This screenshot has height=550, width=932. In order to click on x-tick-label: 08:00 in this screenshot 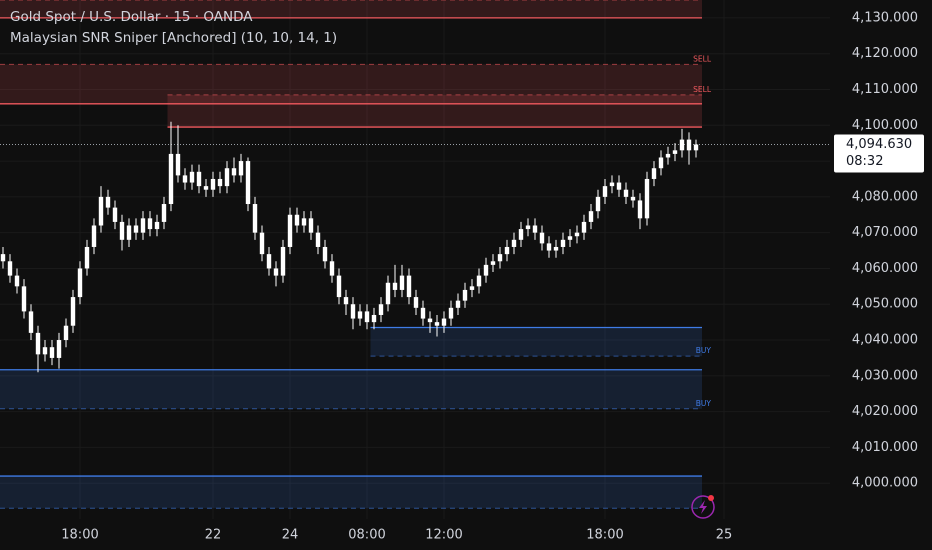, I will do `click(366, 535)`.